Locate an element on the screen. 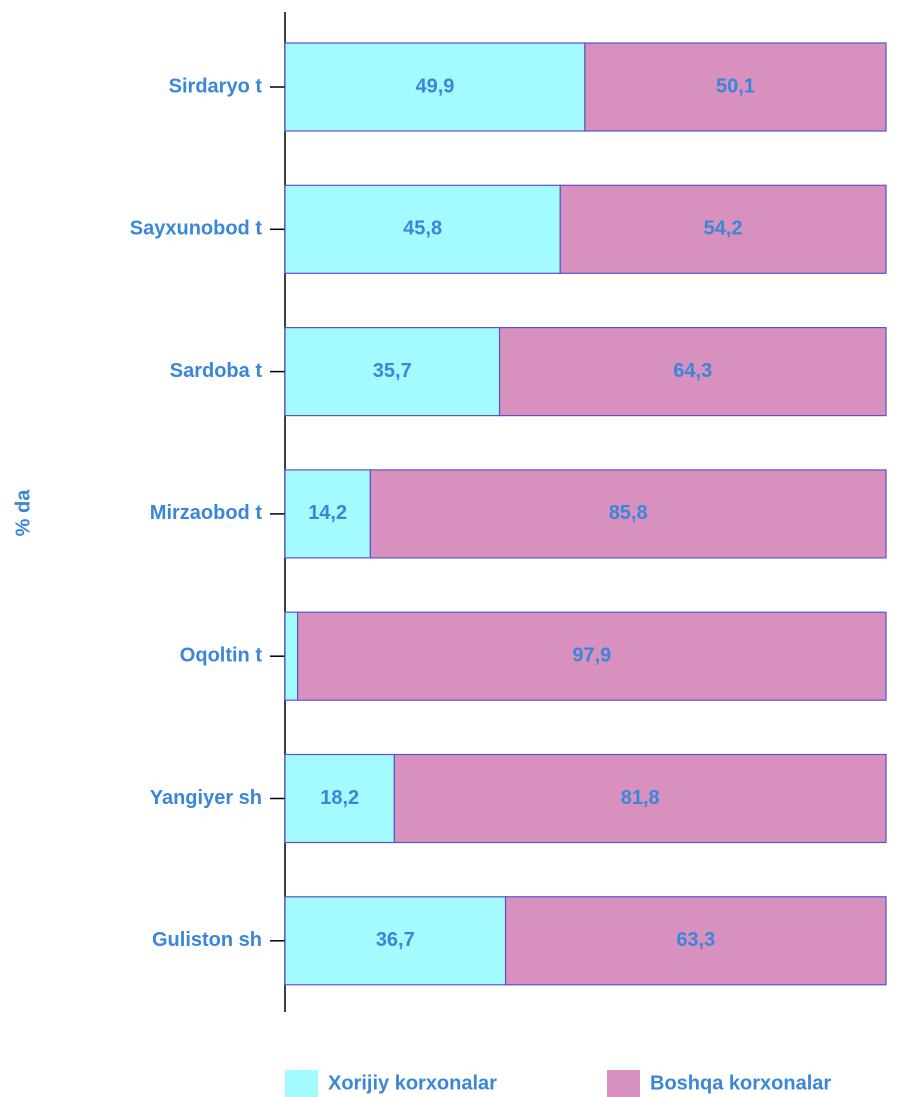  y-tick-label: Mirzaobod t is located at coordinates (206, 513).